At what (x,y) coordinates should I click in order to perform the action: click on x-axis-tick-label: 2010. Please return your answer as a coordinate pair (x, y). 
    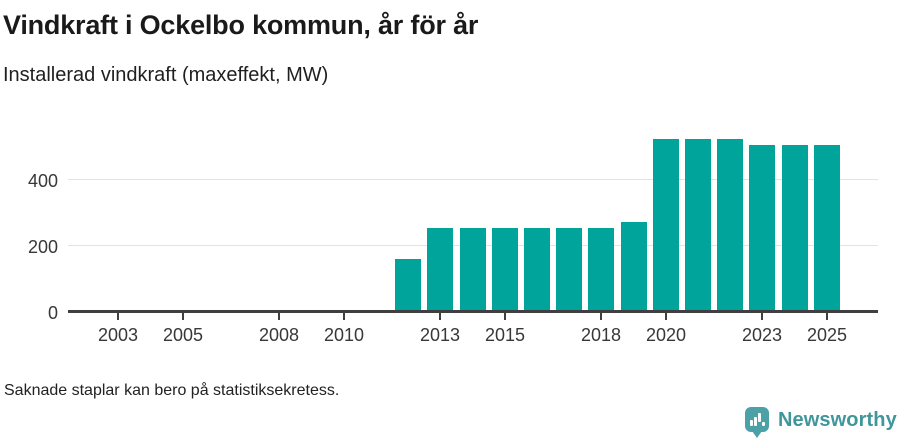
    Looking at the image, I should click on (344, 335).